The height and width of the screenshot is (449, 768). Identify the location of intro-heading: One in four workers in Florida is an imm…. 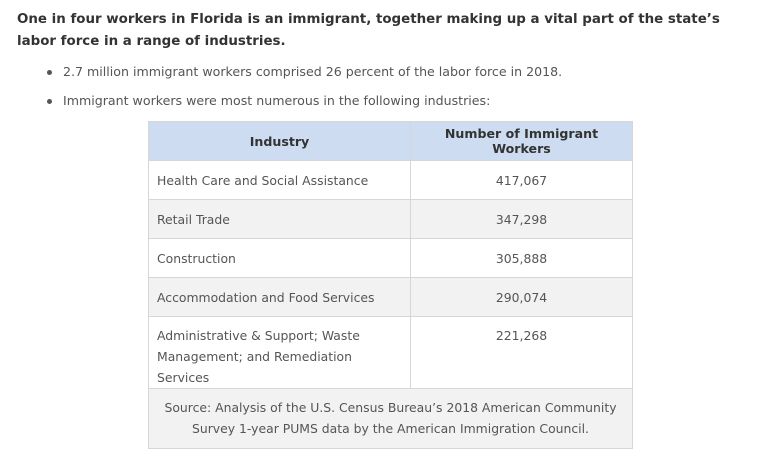
(368, 30).